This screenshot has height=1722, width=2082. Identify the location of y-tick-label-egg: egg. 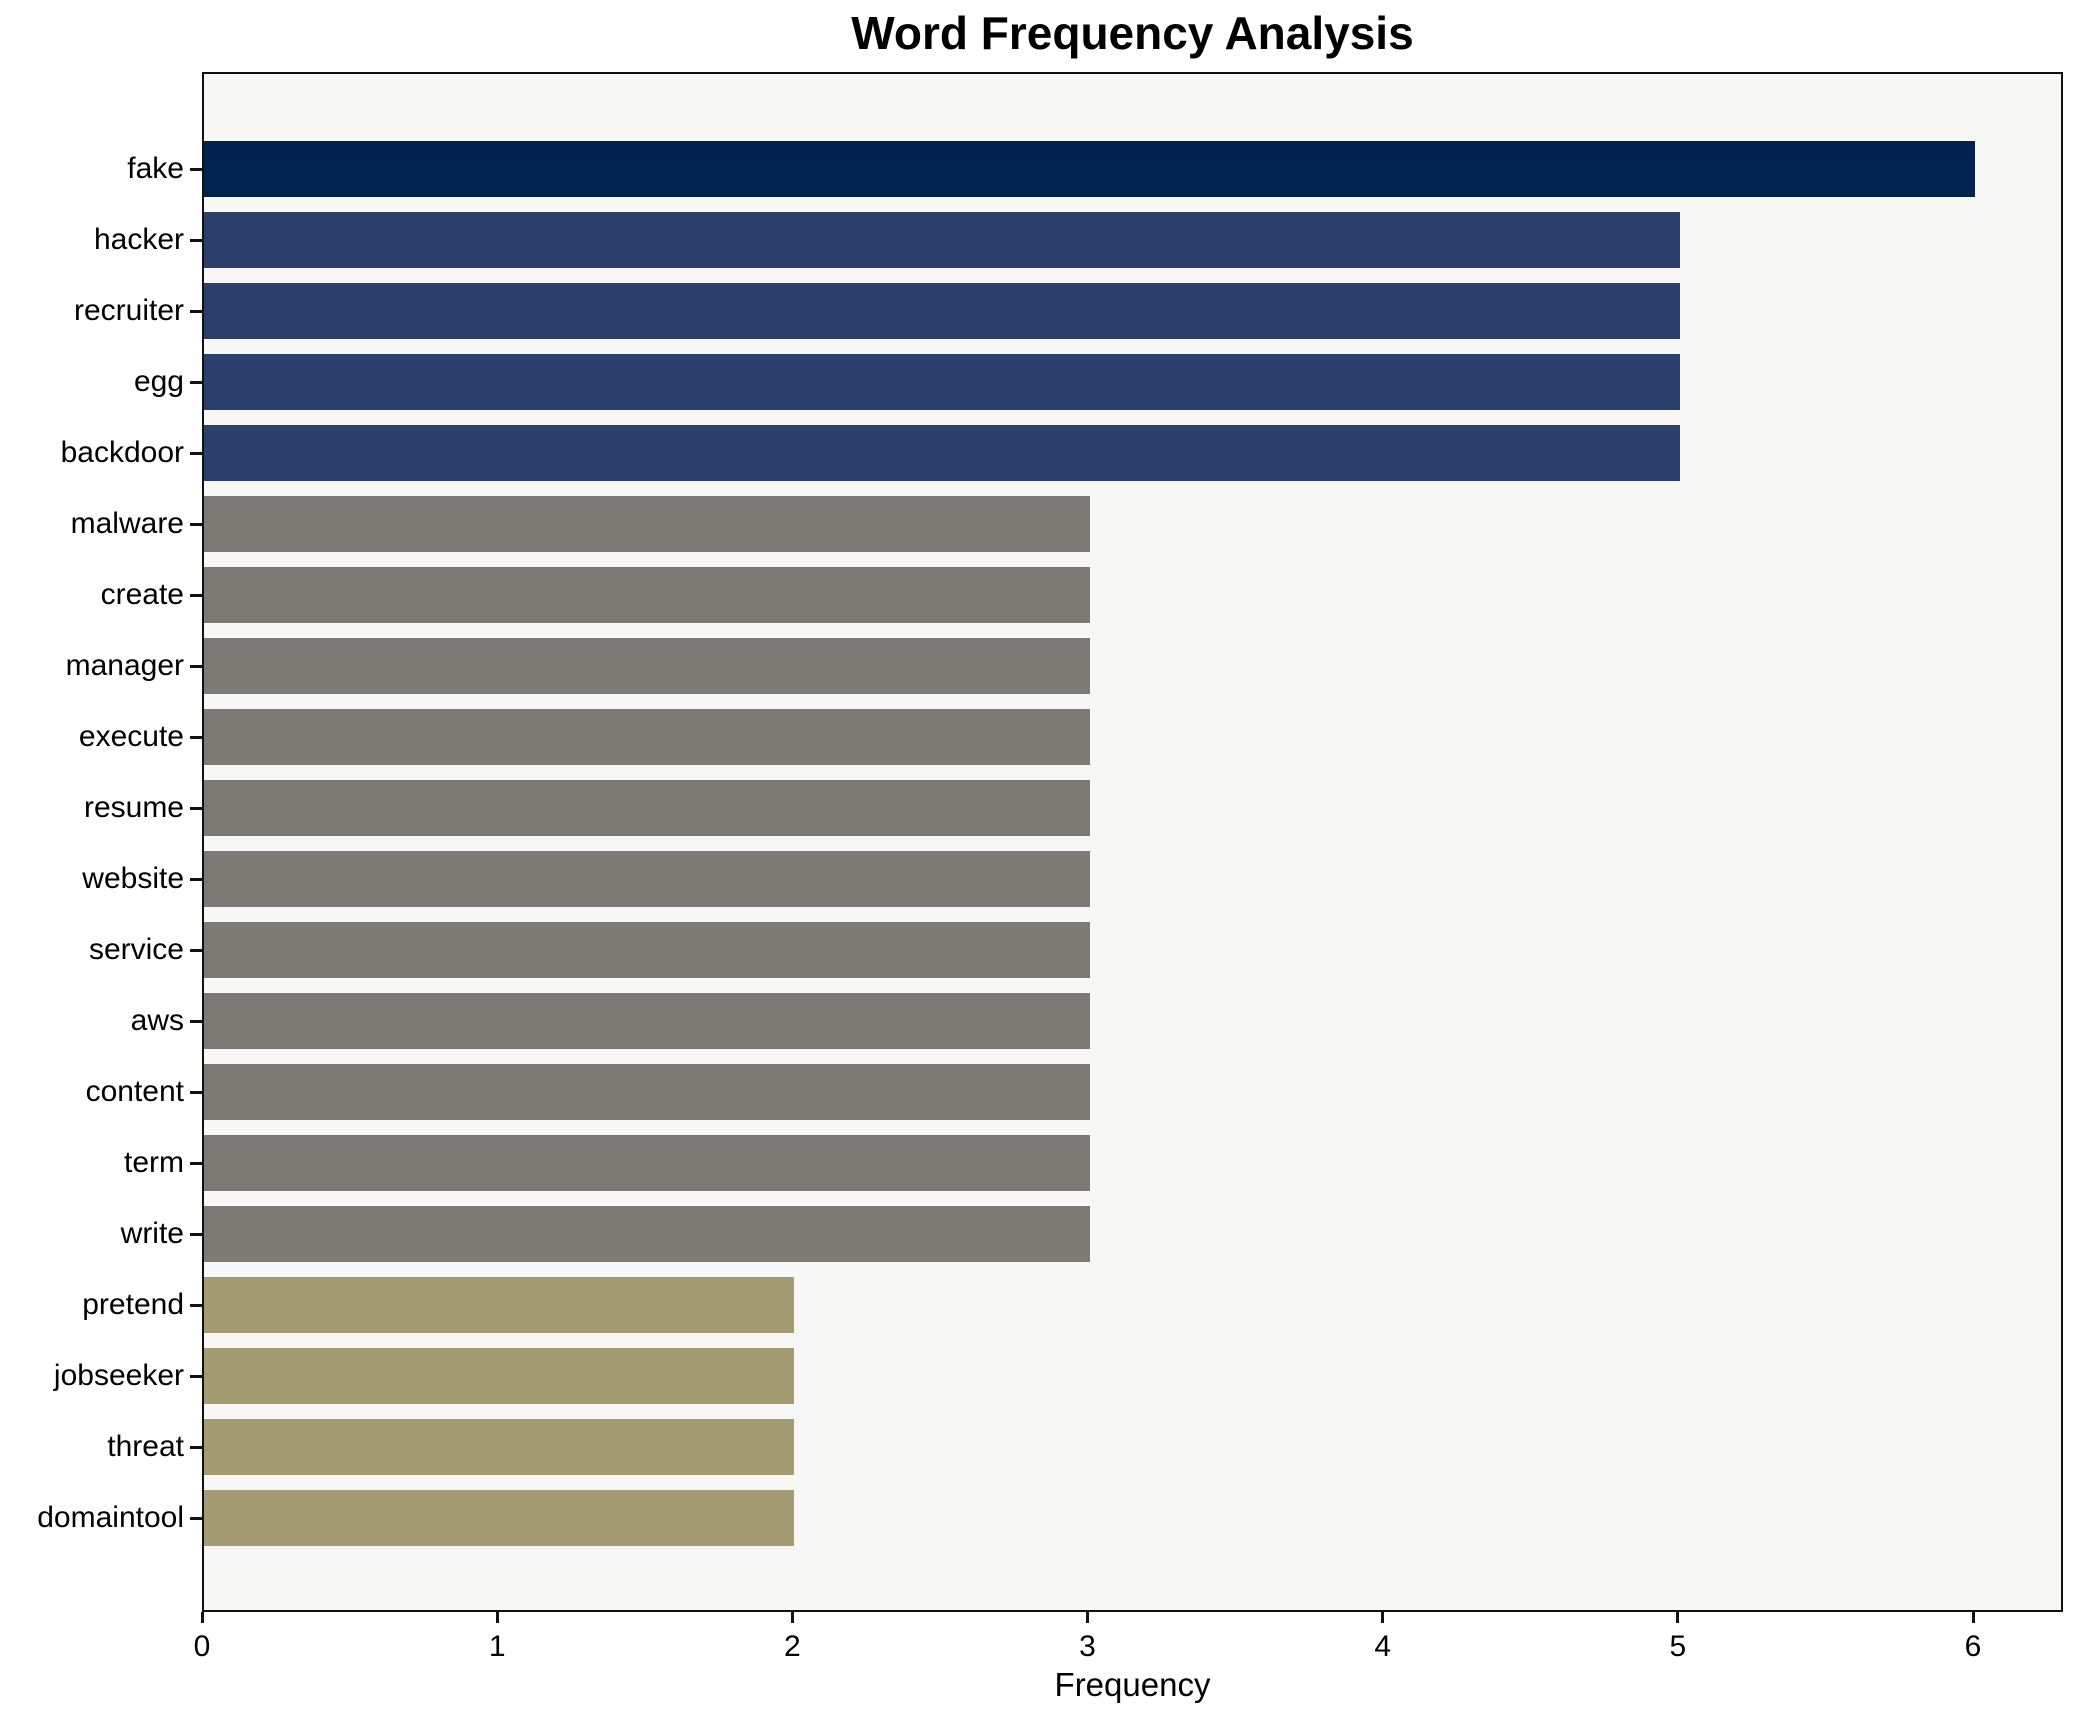
(158, 381).